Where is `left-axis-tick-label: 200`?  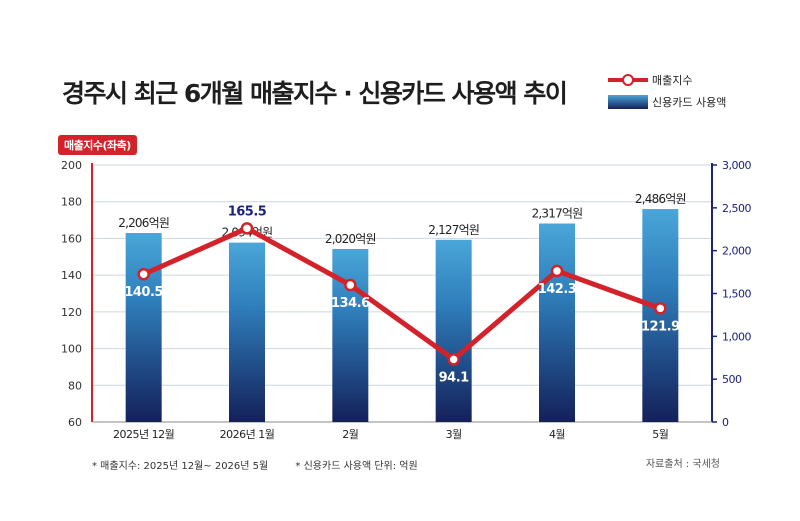
left-axis-tick-label: 200 is located at coordinates (71, 165).